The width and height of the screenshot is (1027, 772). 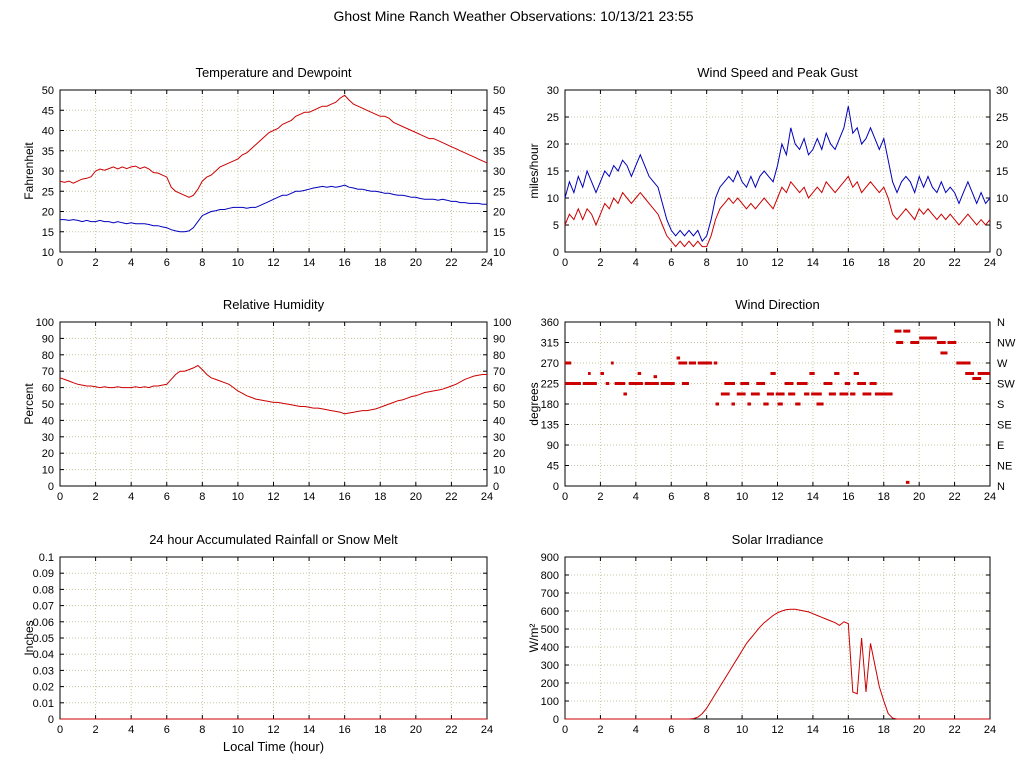 What do you see at coordinates (550, 385) in the screenshot?
I see `svg-text: 225` at bounding box center [550, 385].